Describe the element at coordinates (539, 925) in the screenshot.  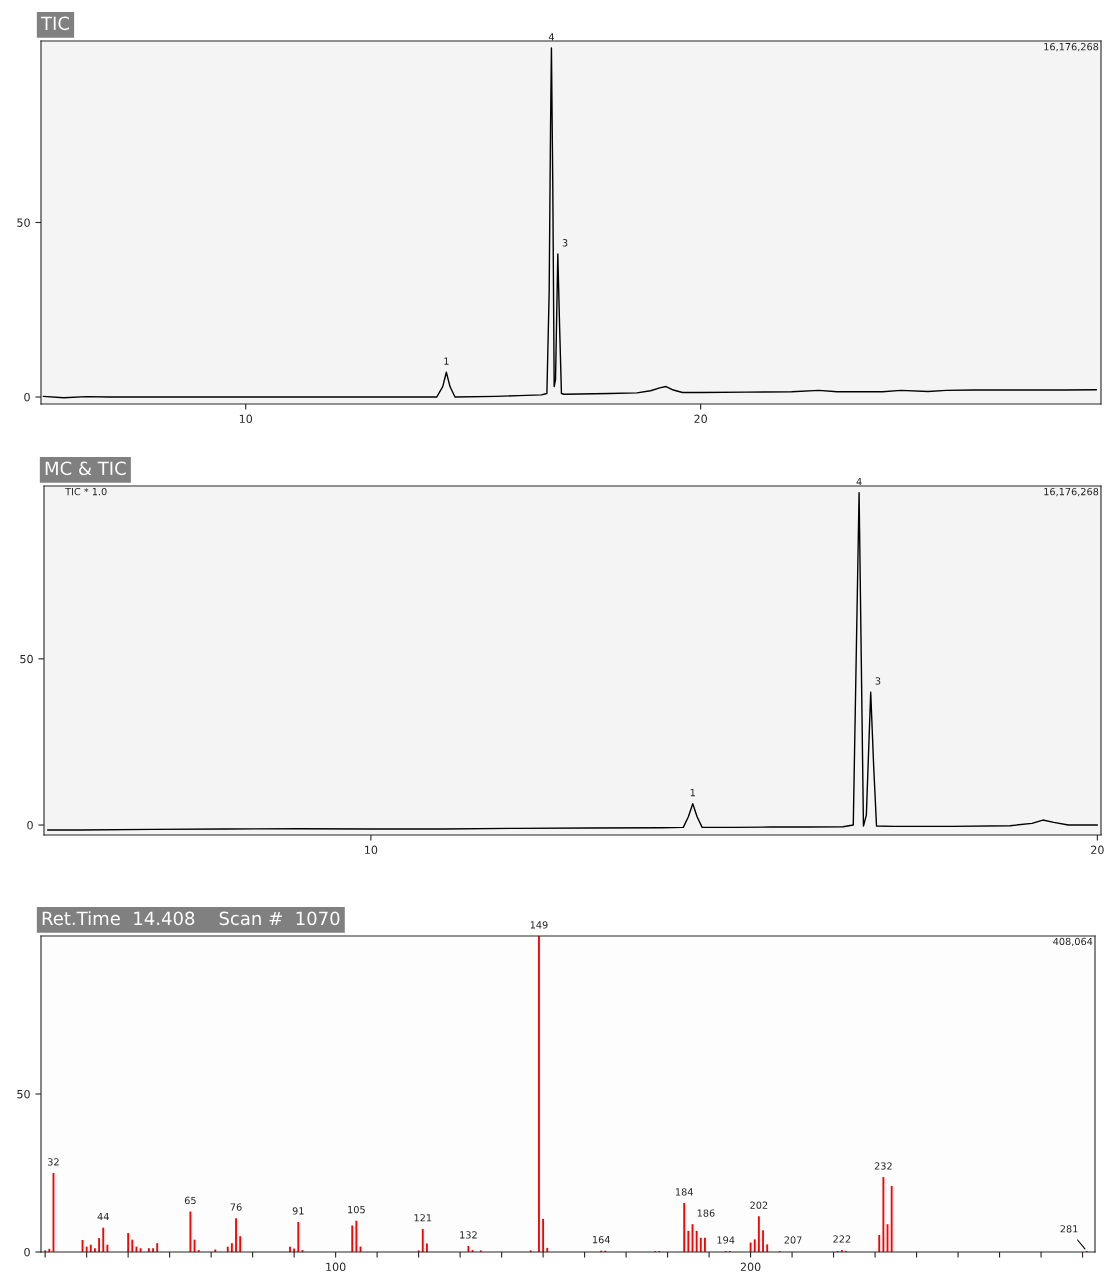
I see `annotation: 149` at that location.